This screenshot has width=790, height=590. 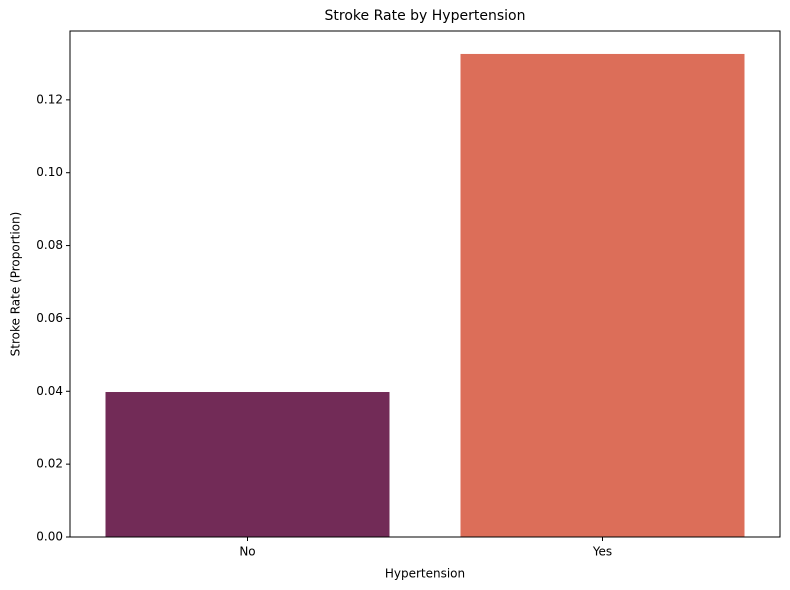 What do you see at coordinates (49, 537) in the screenshot?
I see `y-tick-label: 0.00` at bounding box center [49, 537].